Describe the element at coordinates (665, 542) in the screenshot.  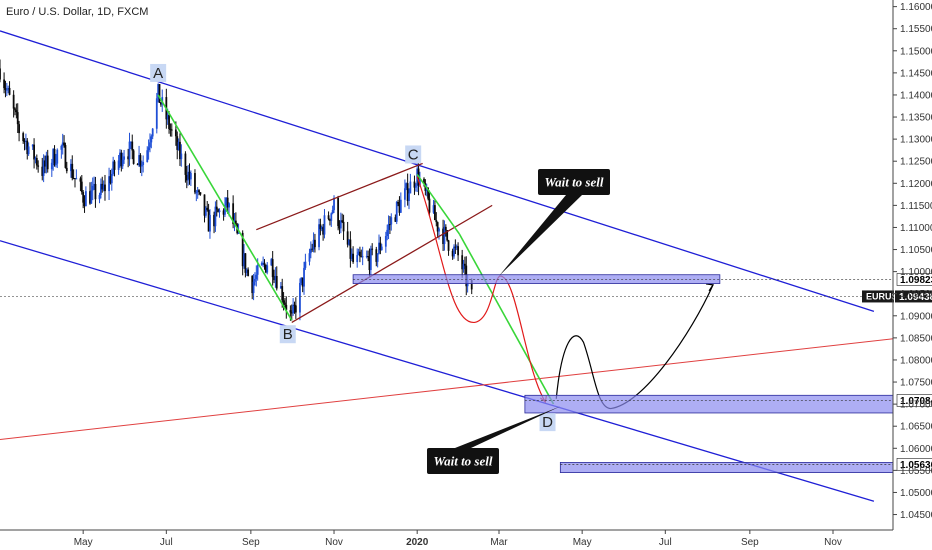
I see `time-tick-label: Jul` at that location.